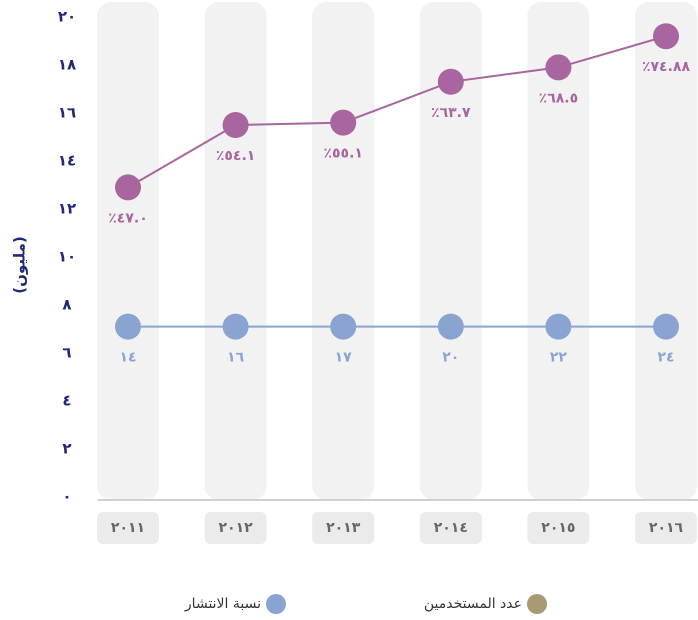  Describe the element at coordinates (236, 156) in the screenshot. I see `point-annotation: ٪٥٤.١` at that location.